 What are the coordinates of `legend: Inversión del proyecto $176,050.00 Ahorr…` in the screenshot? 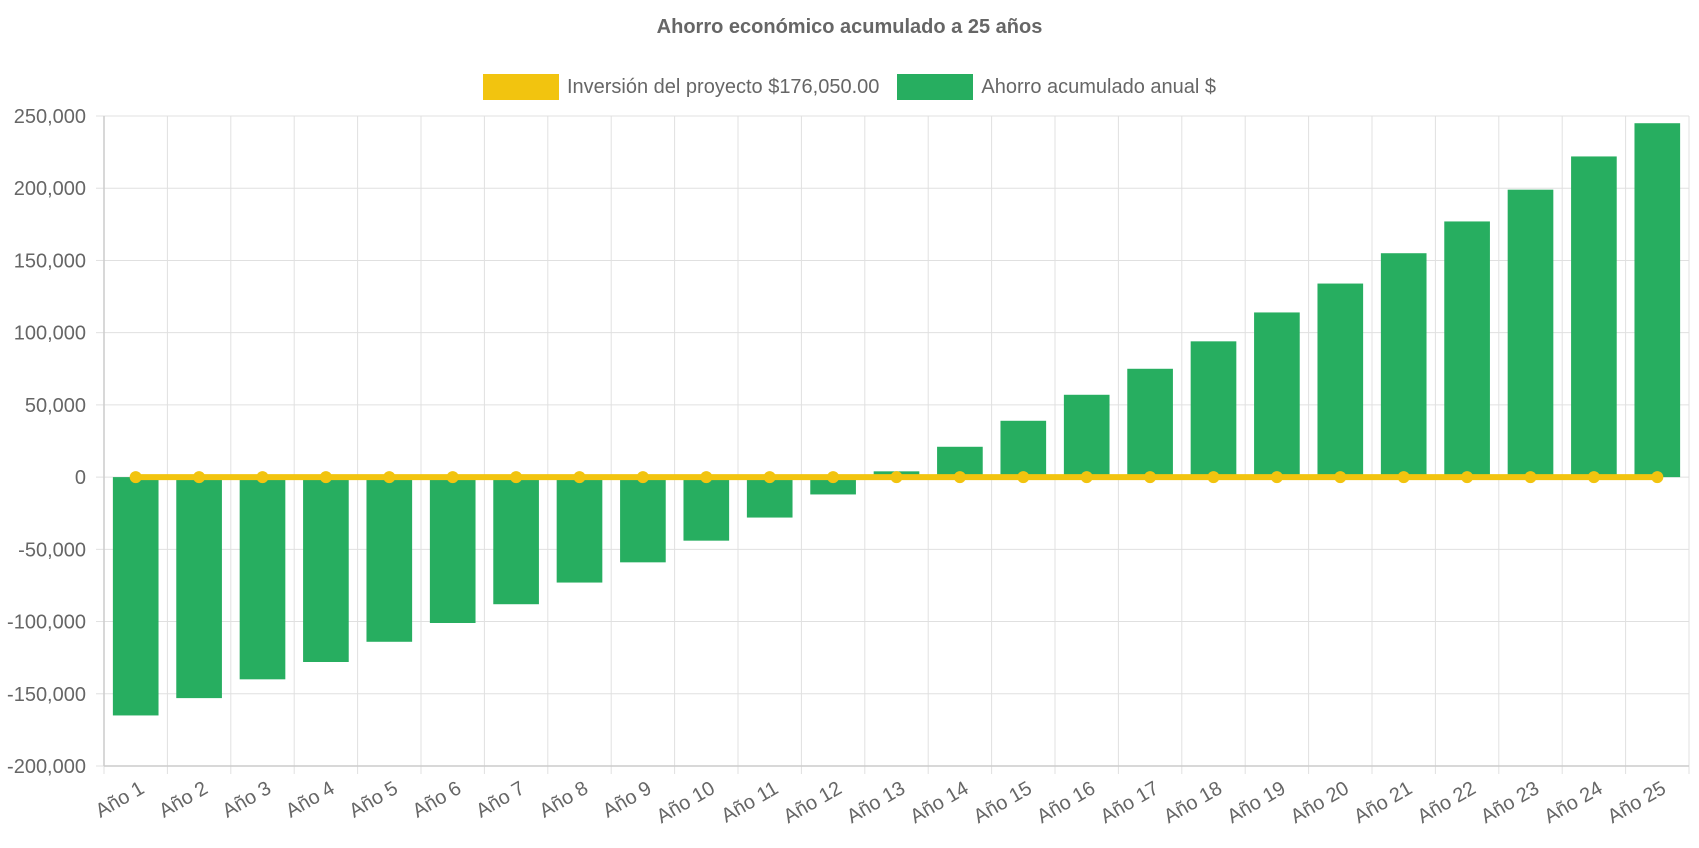 It's located at (849, 87).